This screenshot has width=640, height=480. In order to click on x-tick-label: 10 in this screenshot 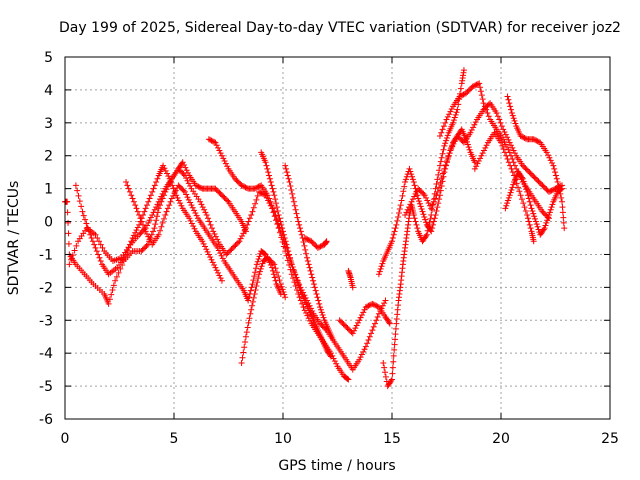, I will do `click(283, 439)`.